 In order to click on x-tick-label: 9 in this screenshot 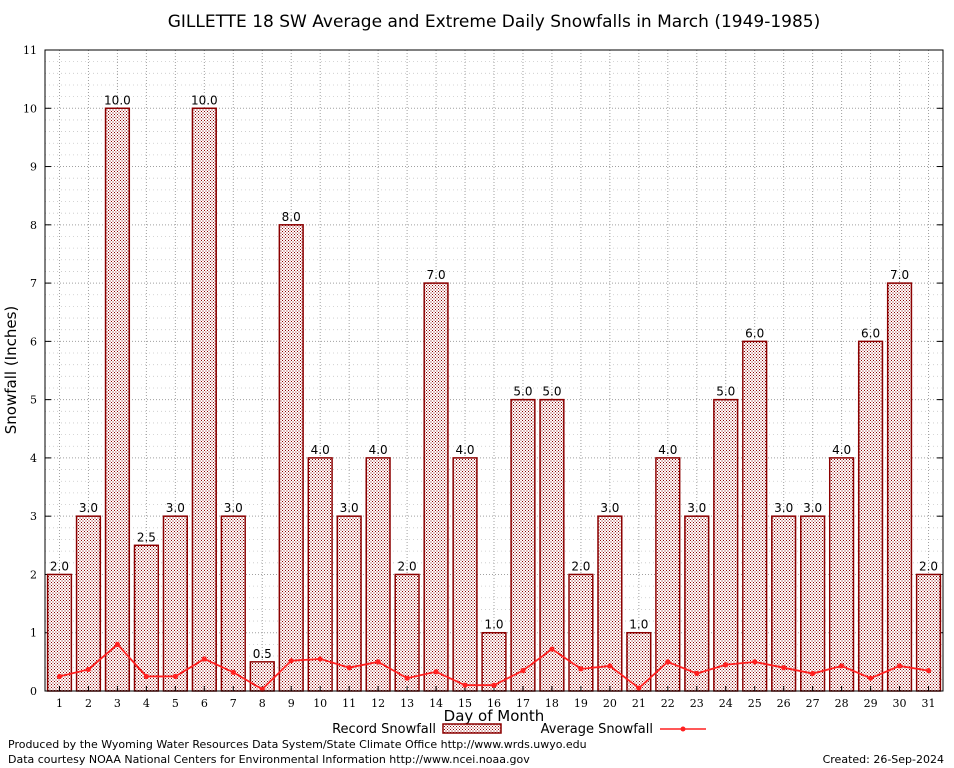, I will do `click(291, 703)`.